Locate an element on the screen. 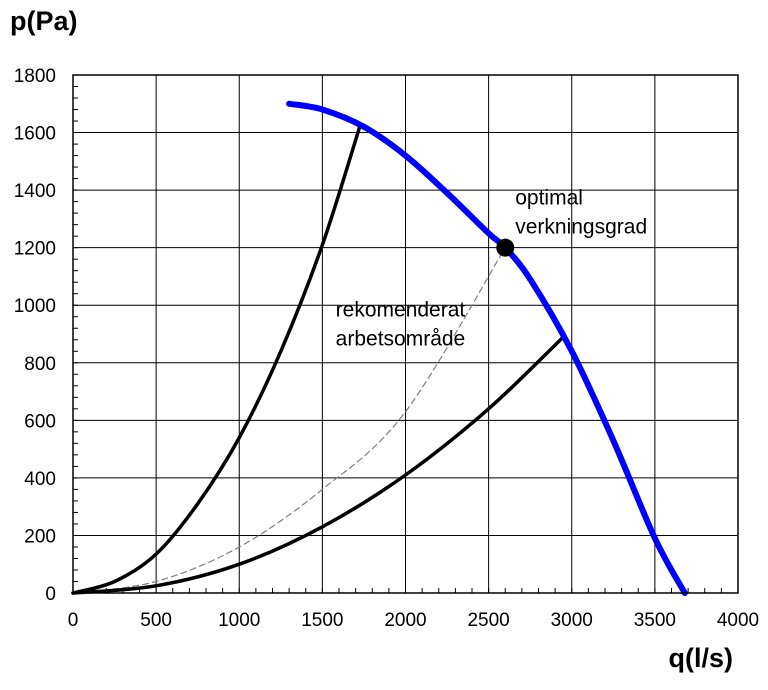 This screenshot has height=690, width=768. x-tick-label: 3000 is located at coordinates (572, 620).